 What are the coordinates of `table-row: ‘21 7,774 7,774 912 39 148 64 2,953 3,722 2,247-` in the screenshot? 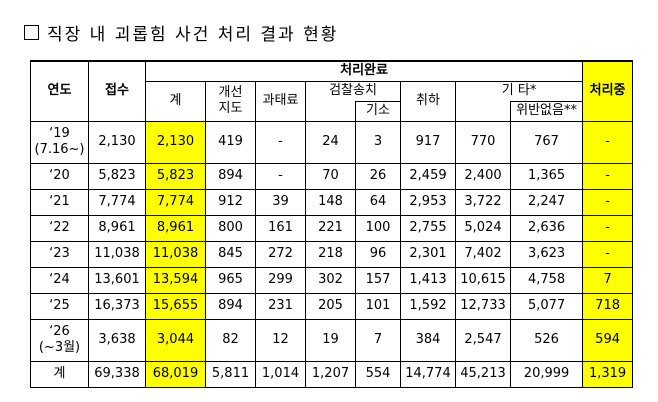 It's located at (332, 202).